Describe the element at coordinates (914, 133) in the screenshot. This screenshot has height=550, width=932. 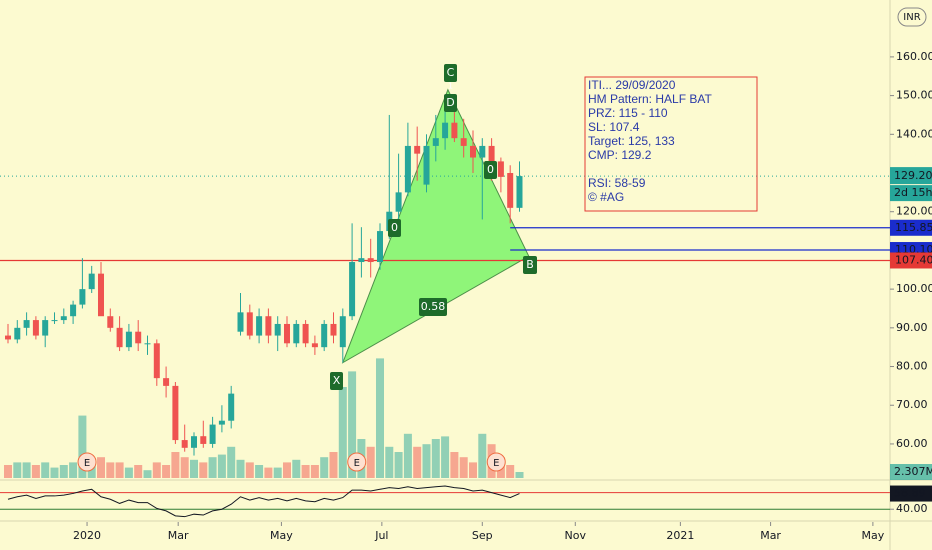
I see `y-tick-label: 140.00` at that location.